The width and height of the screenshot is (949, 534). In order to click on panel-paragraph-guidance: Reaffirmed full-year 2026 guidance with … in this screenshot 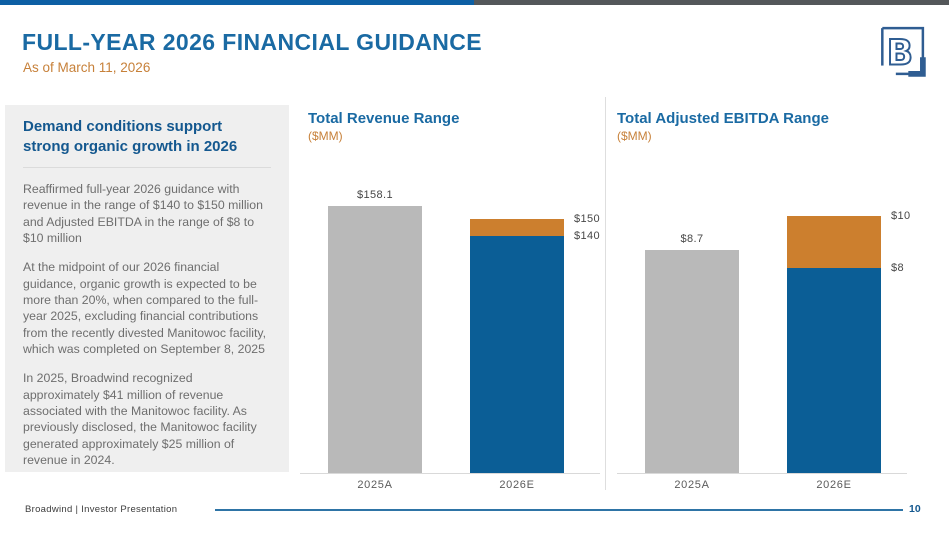, I will do `click(143, 214)`.